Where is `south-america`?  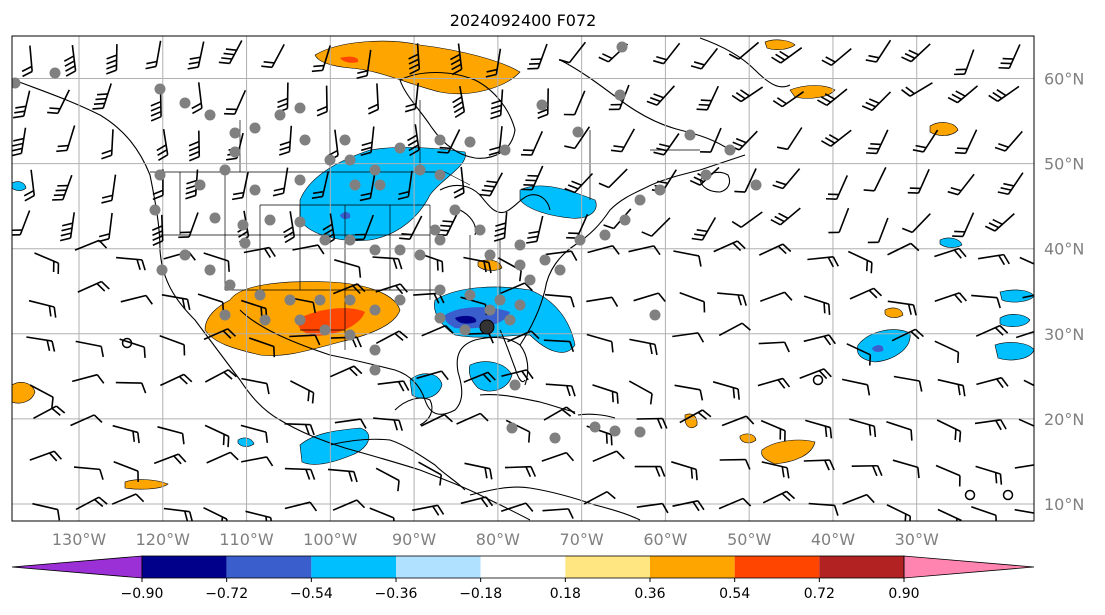 south-america is located at coordinates (555, 503).